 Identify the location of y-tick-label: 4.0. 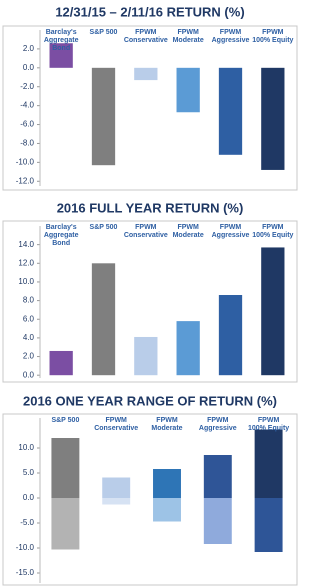
(29, 337).